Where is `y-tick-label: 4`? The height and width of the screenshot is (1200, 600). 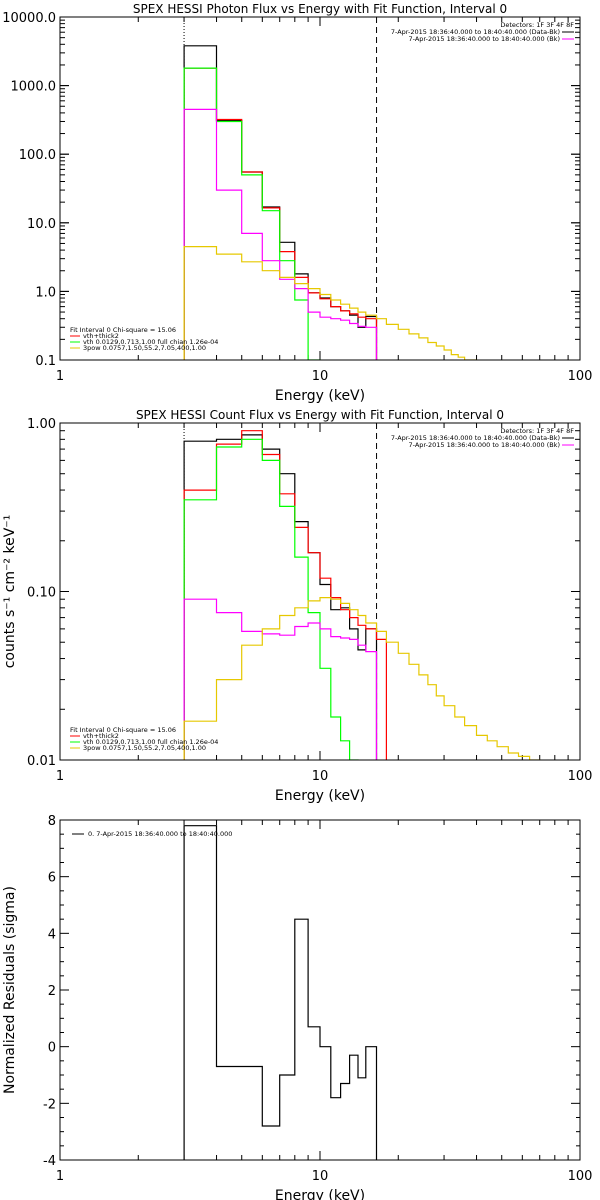 y-tick-label: 4 is located at coordinates (52, 934).